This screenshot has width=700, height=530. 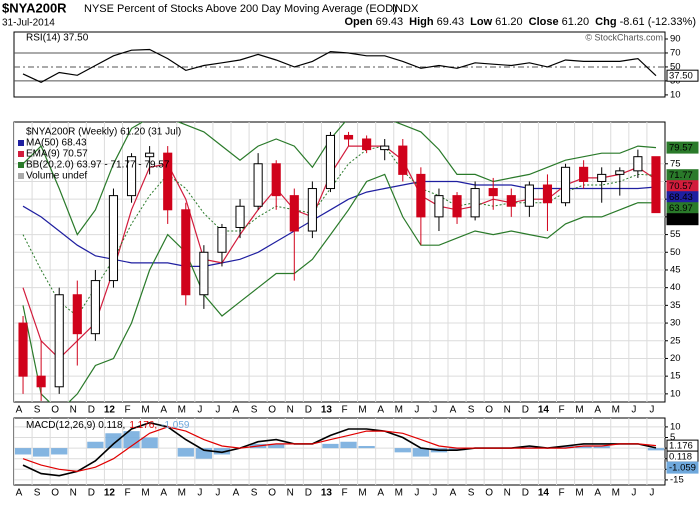 What do you see at coordinates (675, 426) in the screenshot?
I see `y-tick-label: 10` at bounding box center [675, 426].